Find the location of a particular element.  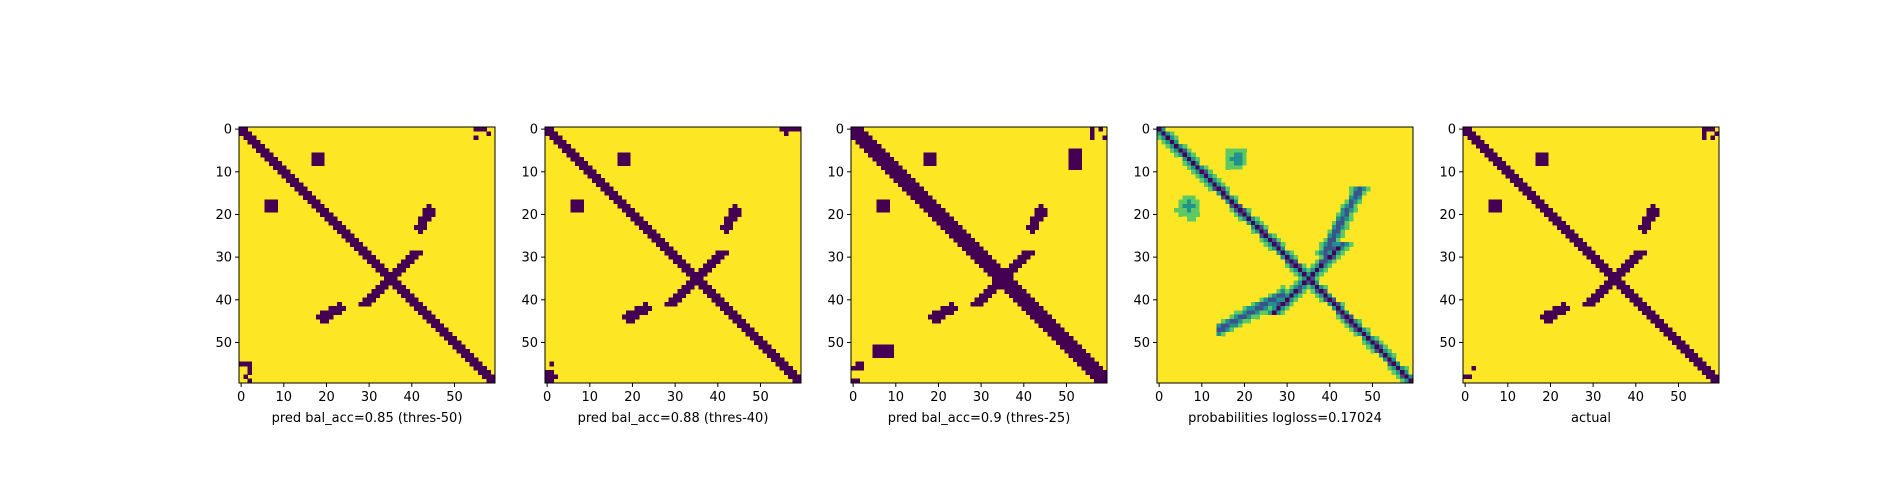

y-tick-label: 50 is located at coordinates (1447, 343).